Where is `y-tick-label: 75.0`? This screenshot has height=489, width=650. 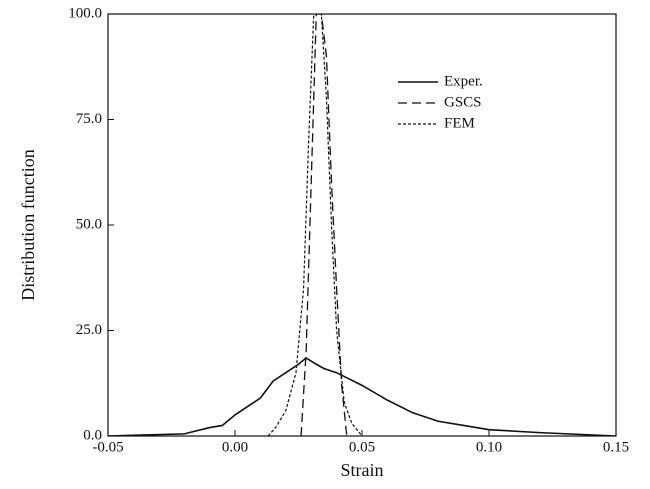 y-tick-label: 75.0 is located at coordinates (89, 119).